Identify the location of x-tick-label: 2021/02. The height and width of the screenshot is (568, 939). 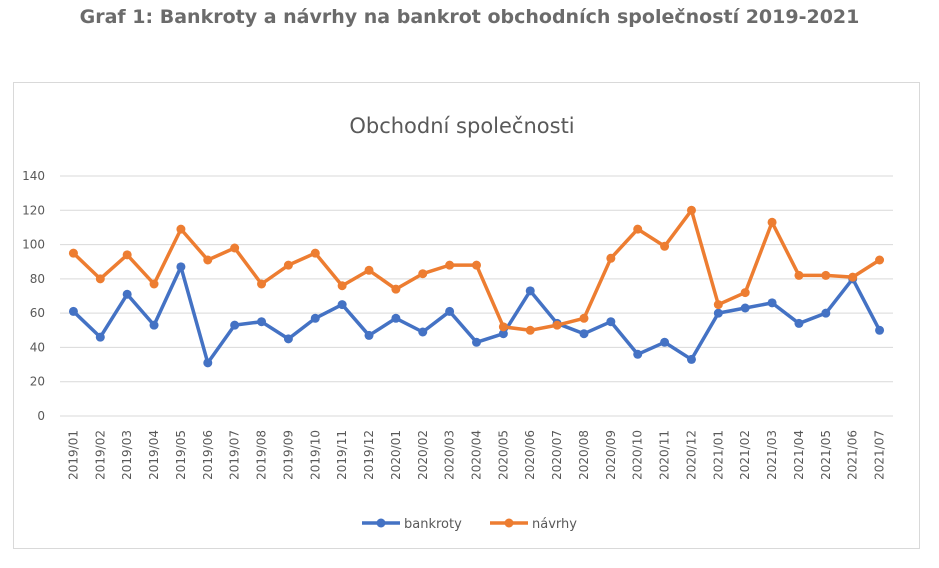
(745, 455).